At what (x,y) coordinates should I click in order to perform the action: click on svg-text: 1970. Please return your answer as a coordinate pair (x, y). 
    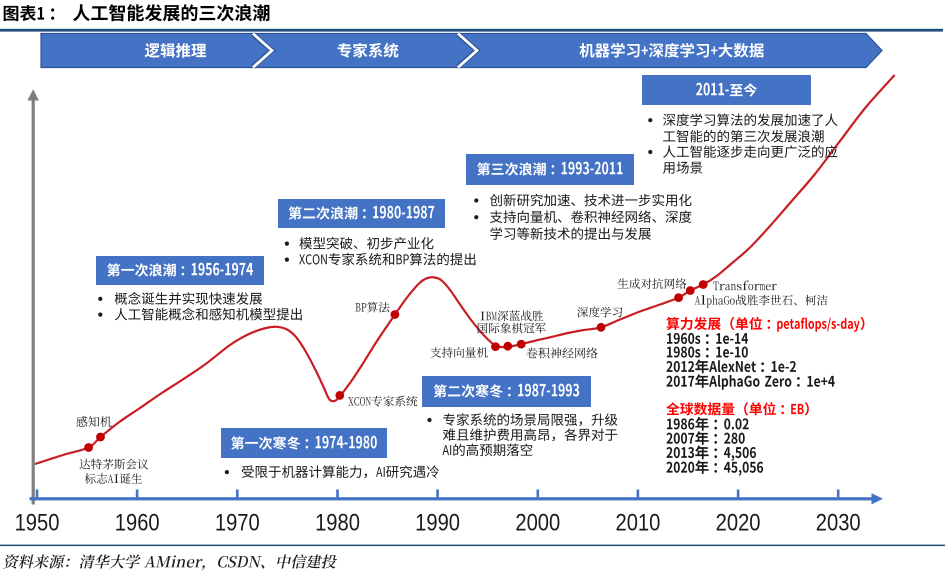
    Looking at the image, I should click on (237, 522).